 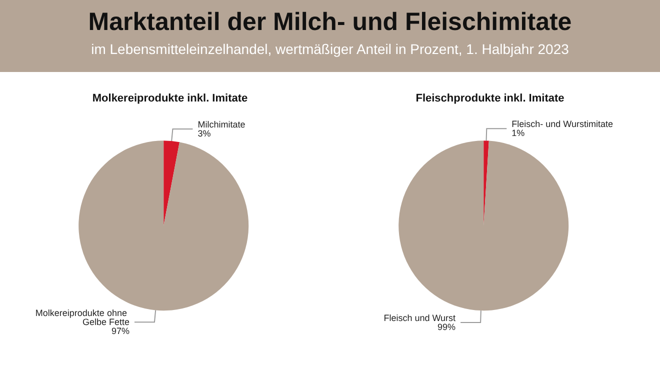 I want to click on data-label: 1%, so click(x=518, y=133).